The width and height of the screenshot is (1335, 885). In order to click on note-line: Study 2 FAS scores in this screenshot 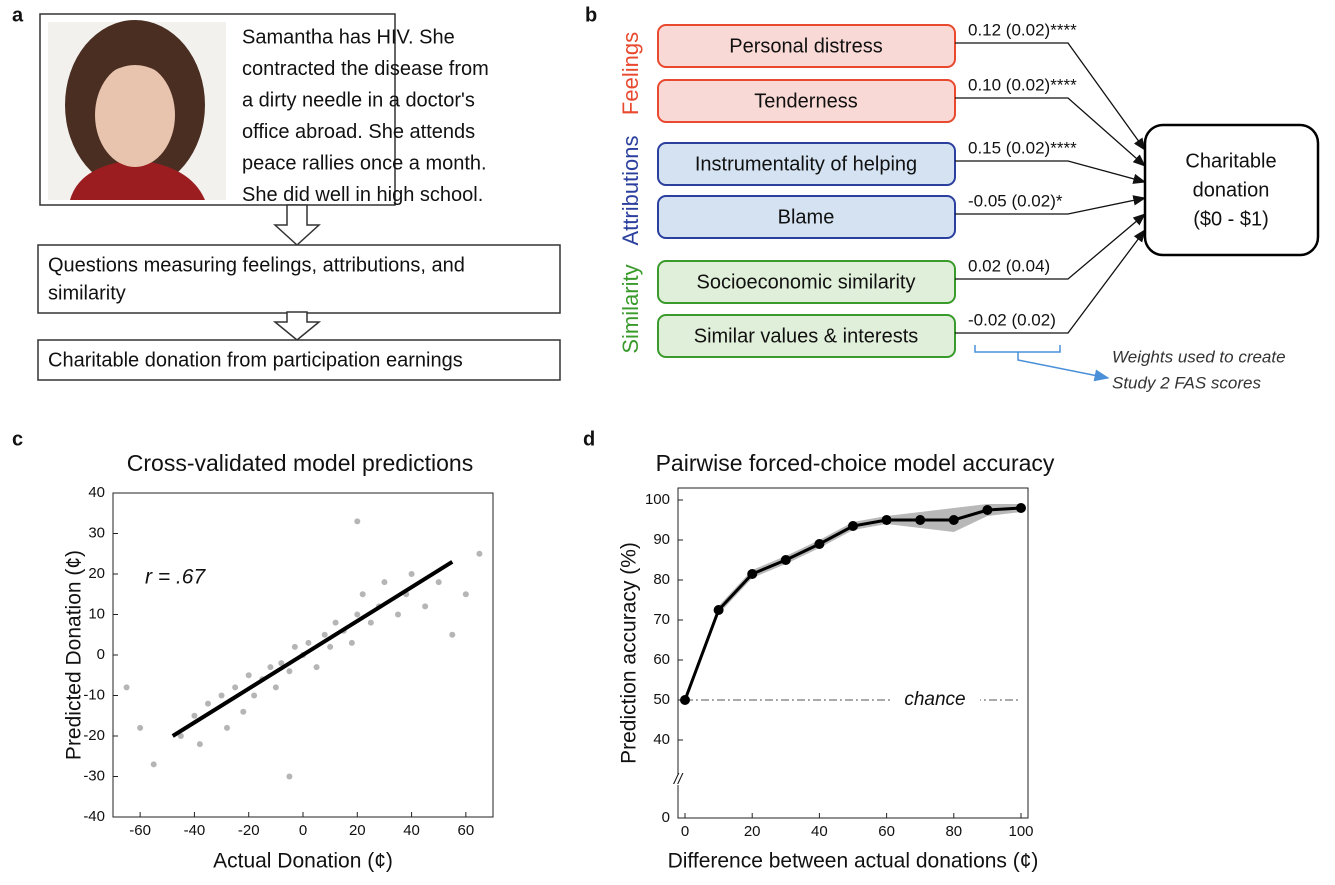, I will do `click(1186, 382)`.